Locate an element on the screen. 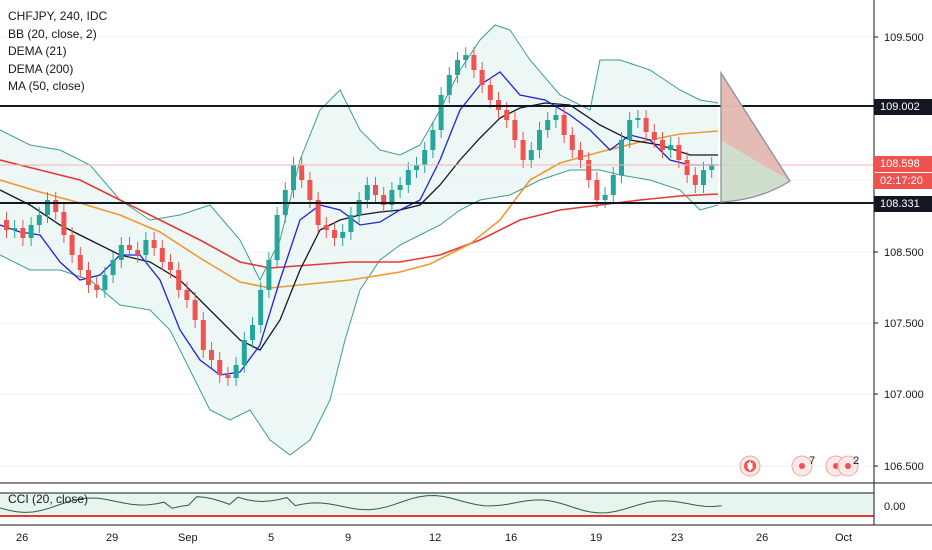  event-markers: 7 2 2 is located at coordinates (799, 466).